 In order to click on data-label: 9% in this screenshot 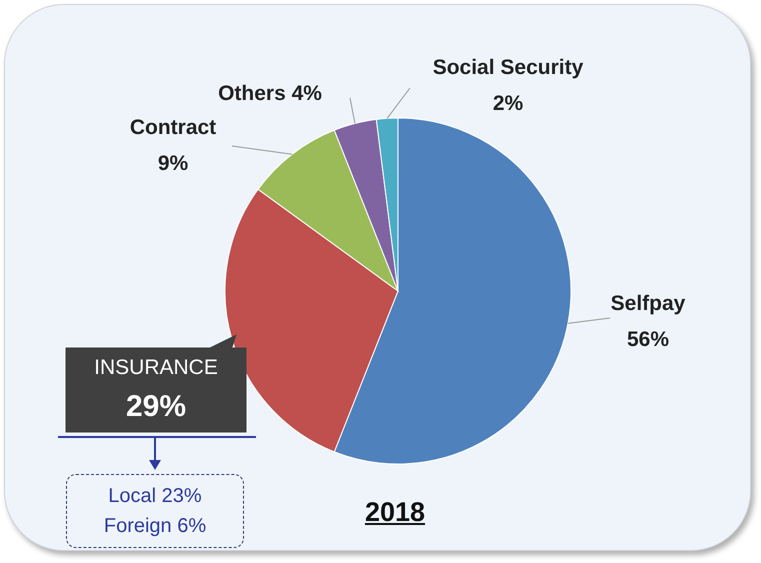, I will do `click(173, 163)`.